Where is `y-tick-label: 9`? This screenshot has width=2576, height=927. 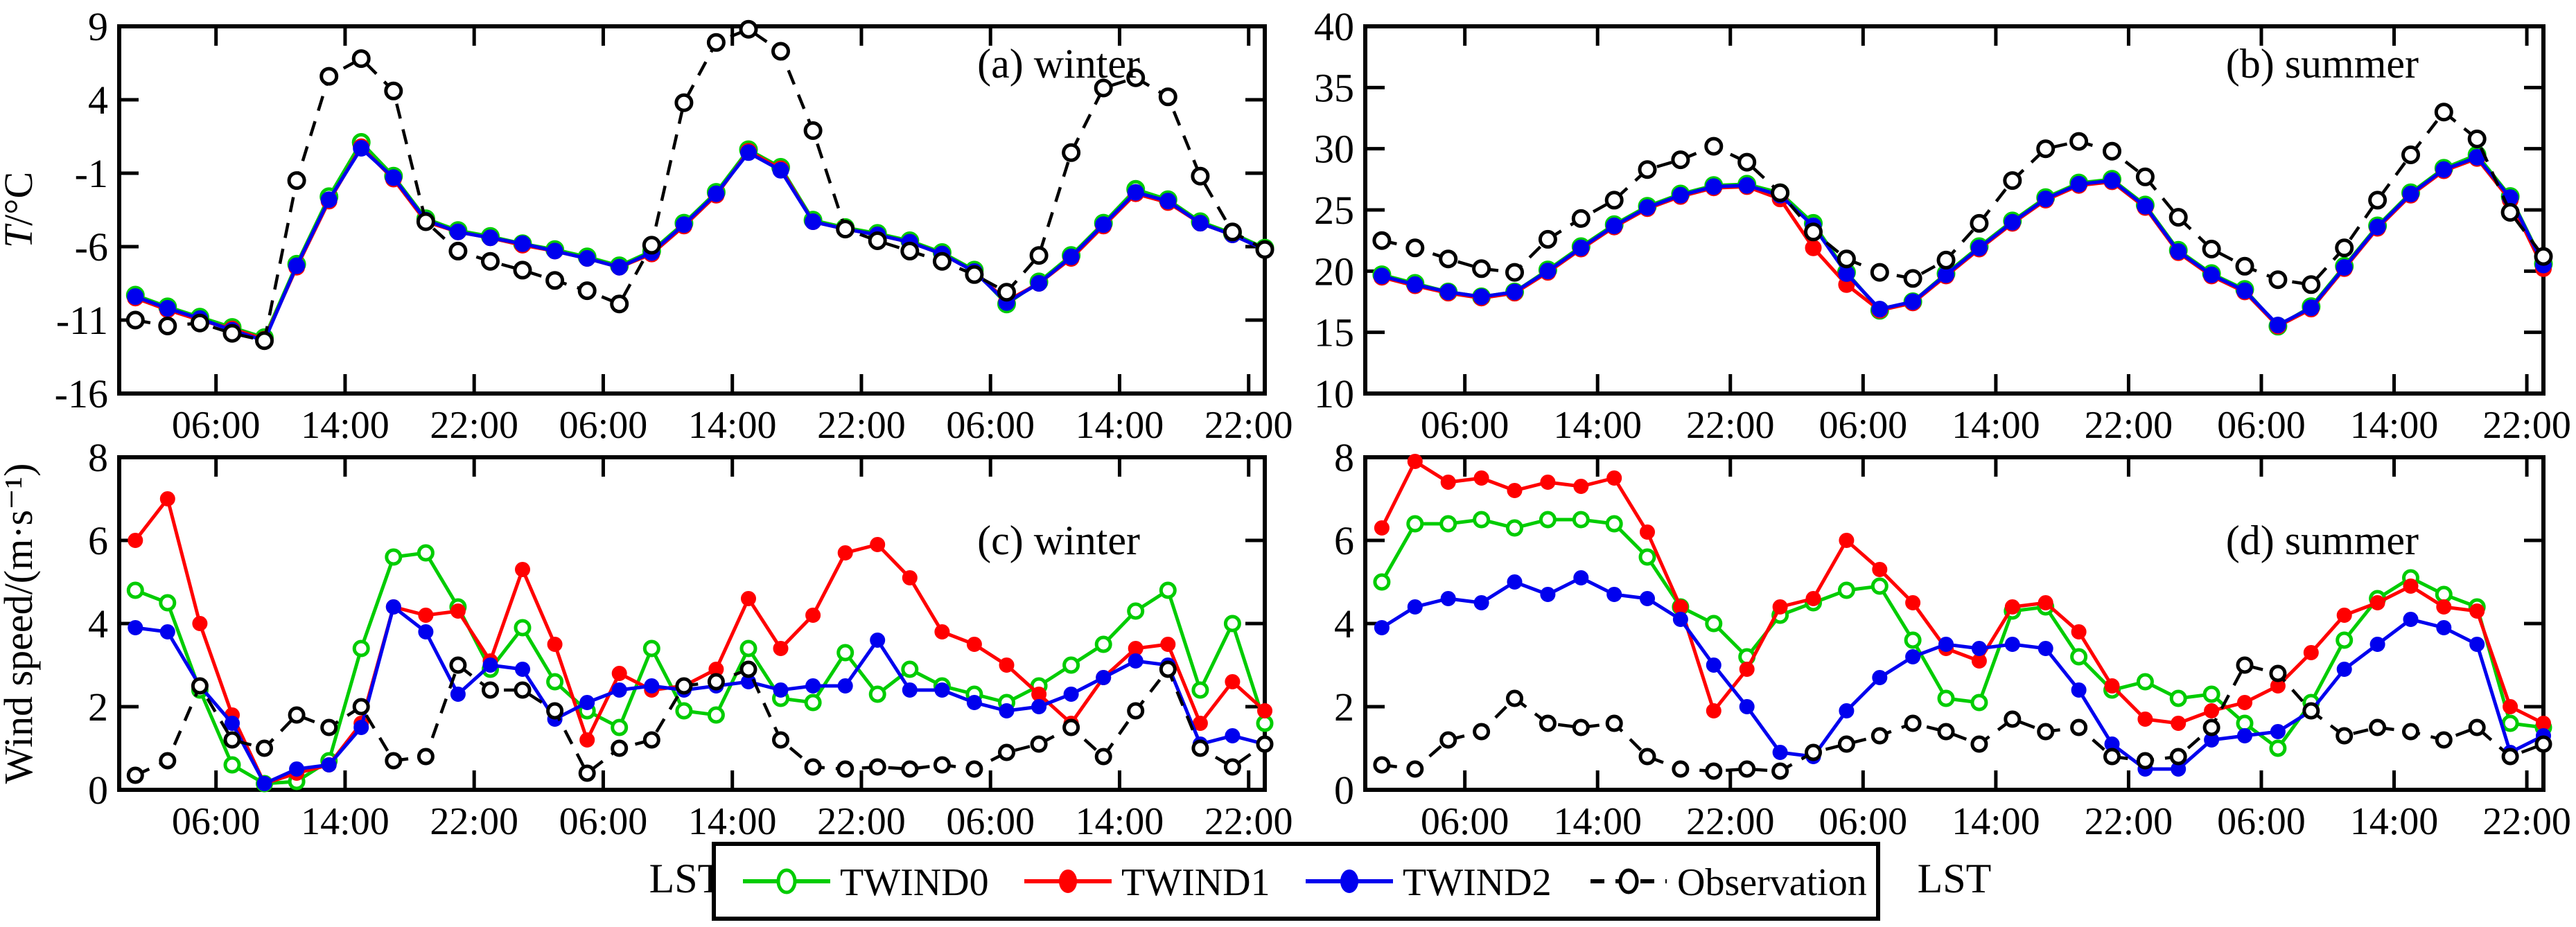 y-tick-label: 9 is located at coordinates (98, 26).